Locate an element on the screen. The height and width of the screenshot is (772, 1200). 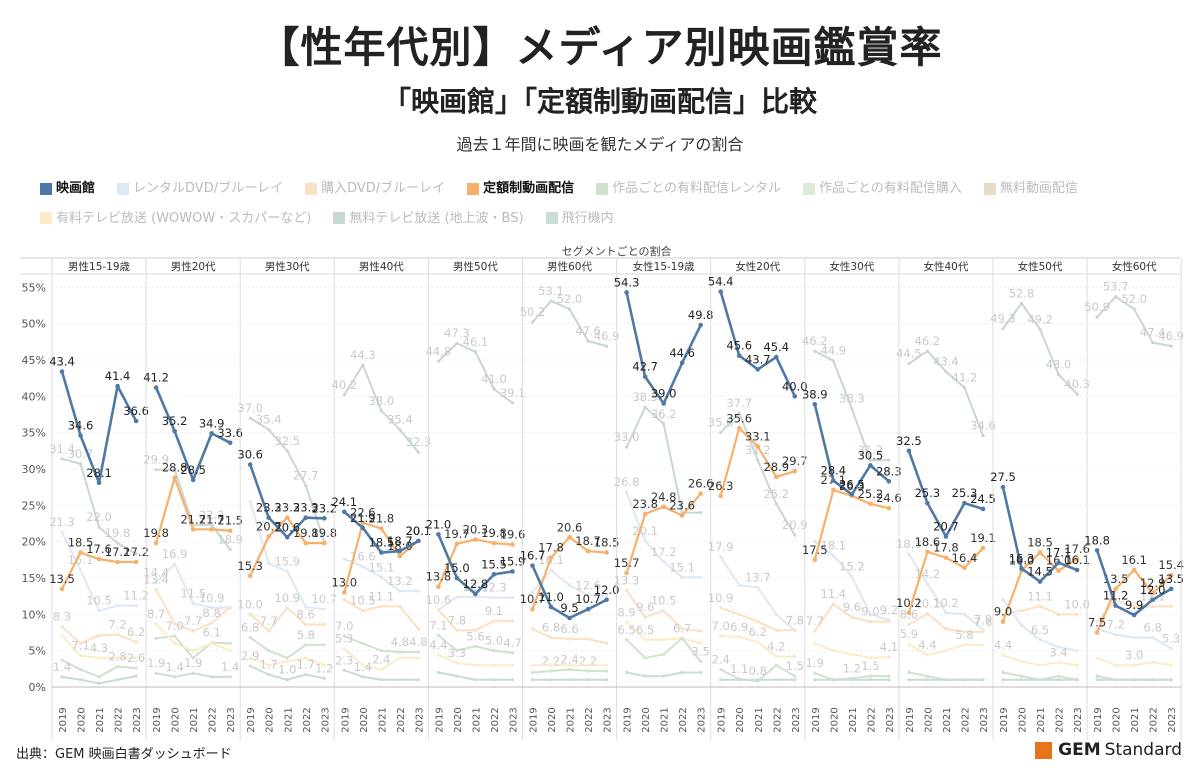
legend-item: 映画館 is located at coordinates (67, 188).